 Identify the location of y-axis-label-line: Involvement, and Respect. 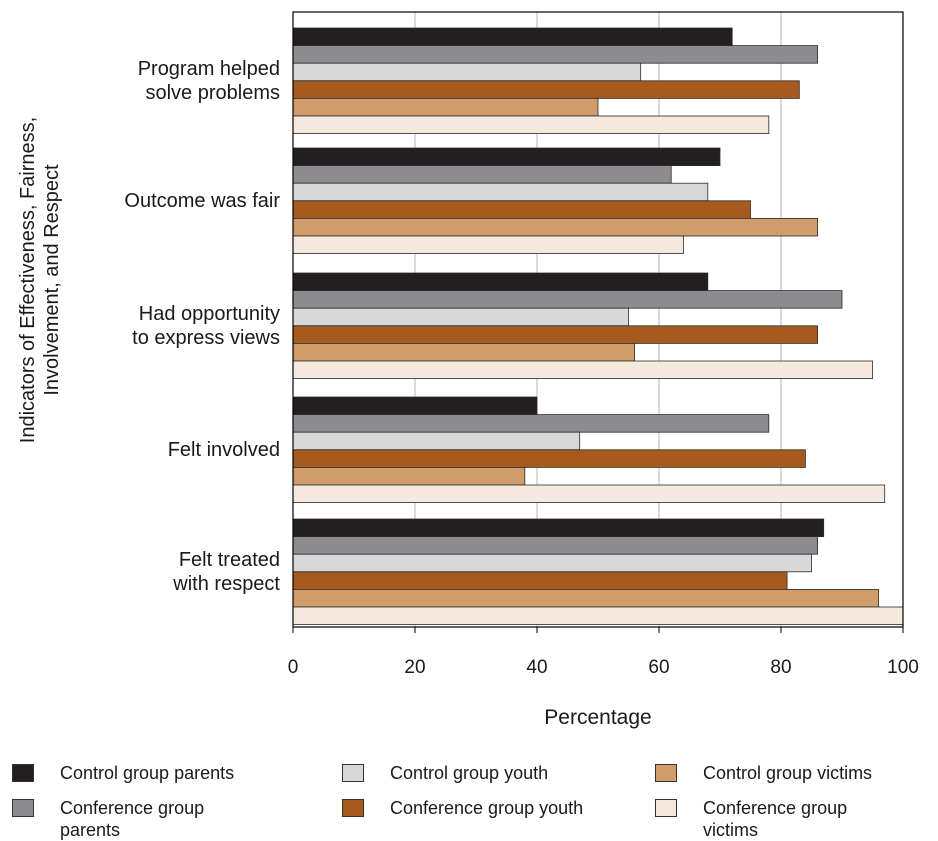
(52, 280).